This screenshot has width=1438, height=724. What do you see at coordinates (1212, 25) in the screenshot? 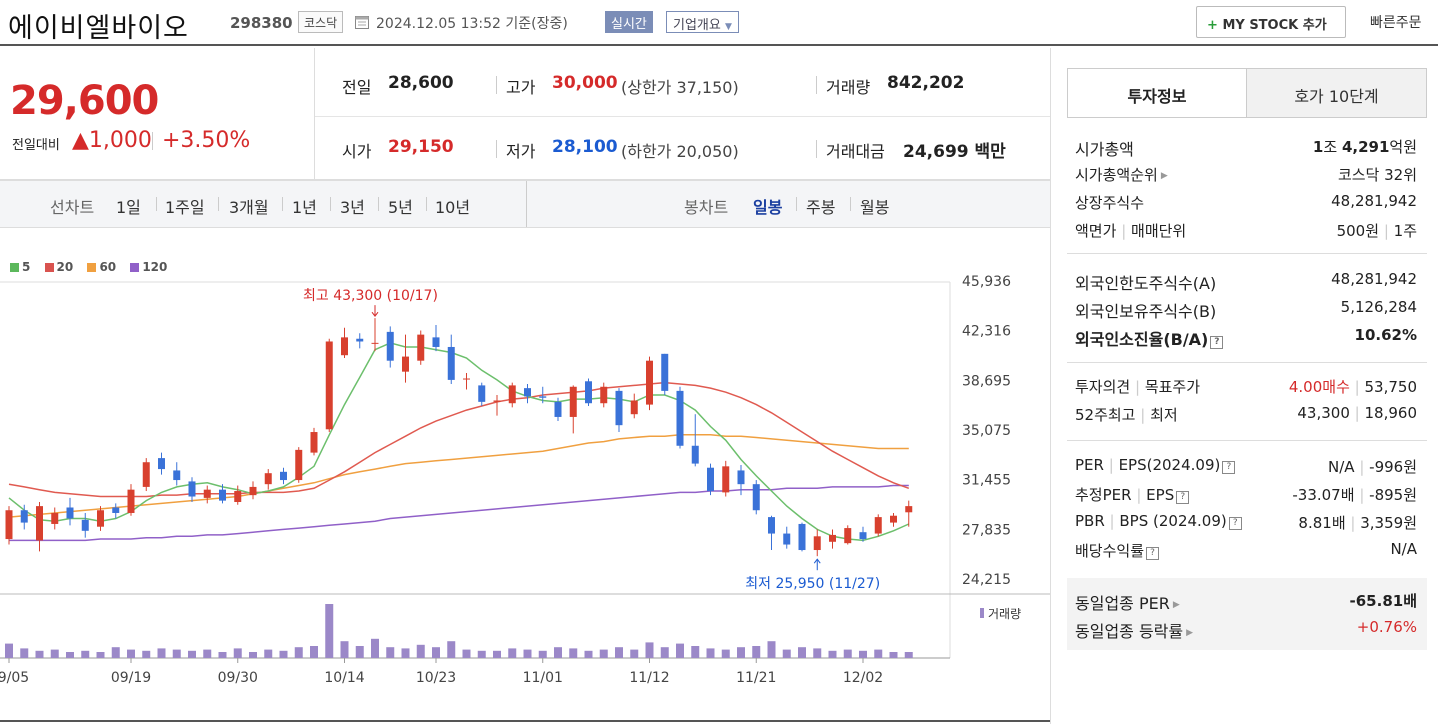
I see `plus-icon: +` at bounding box center [1212, 25].